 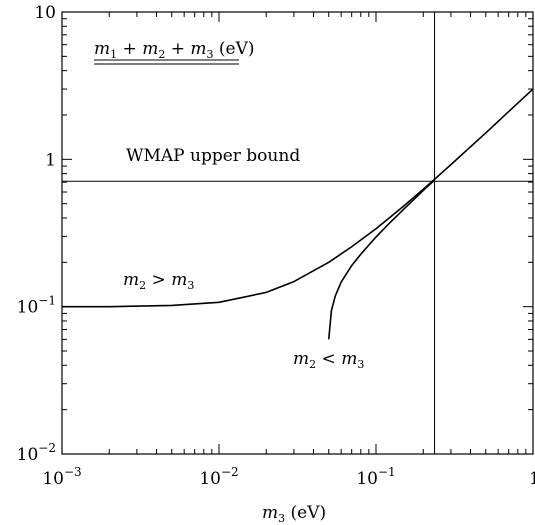 I want to click on x-tick-label: 10⁻², so click(x=218, y=477).